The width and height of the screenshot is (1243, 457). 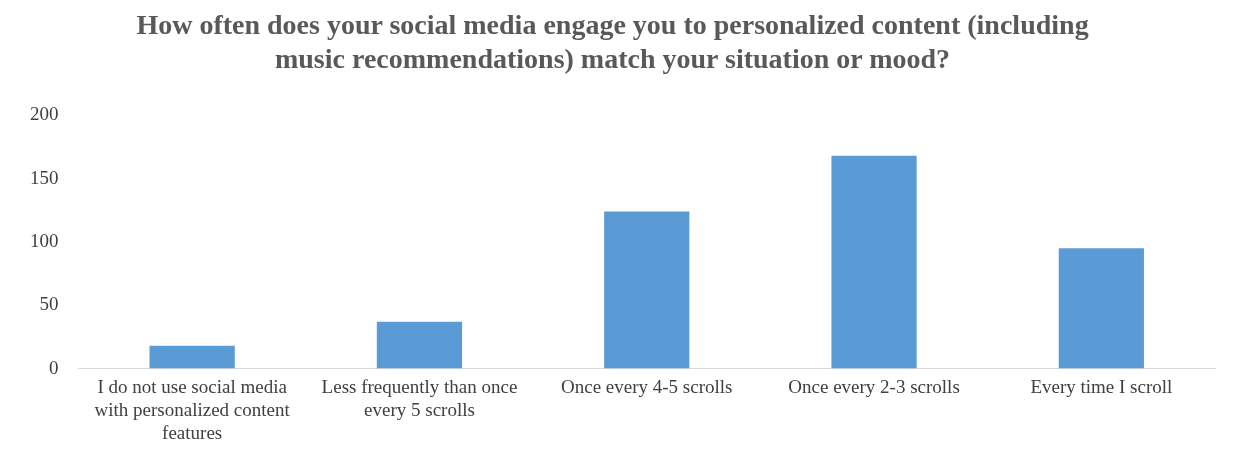 What do you see at coordinates (49, 304) in the screenshot?
I see `y-tick-label: 50` at bounding box center [49, 304].